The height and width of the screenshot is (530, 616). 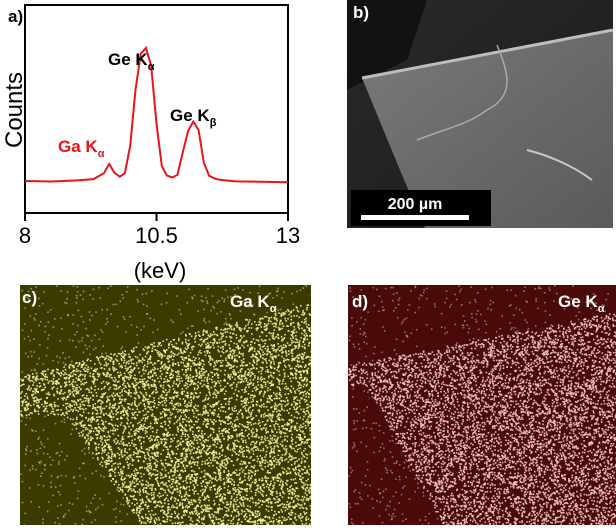 What do you see at coordinates (360, 301) in the screenshot?
I see `panel-label-d: d)` at bounding box center [360, 301].